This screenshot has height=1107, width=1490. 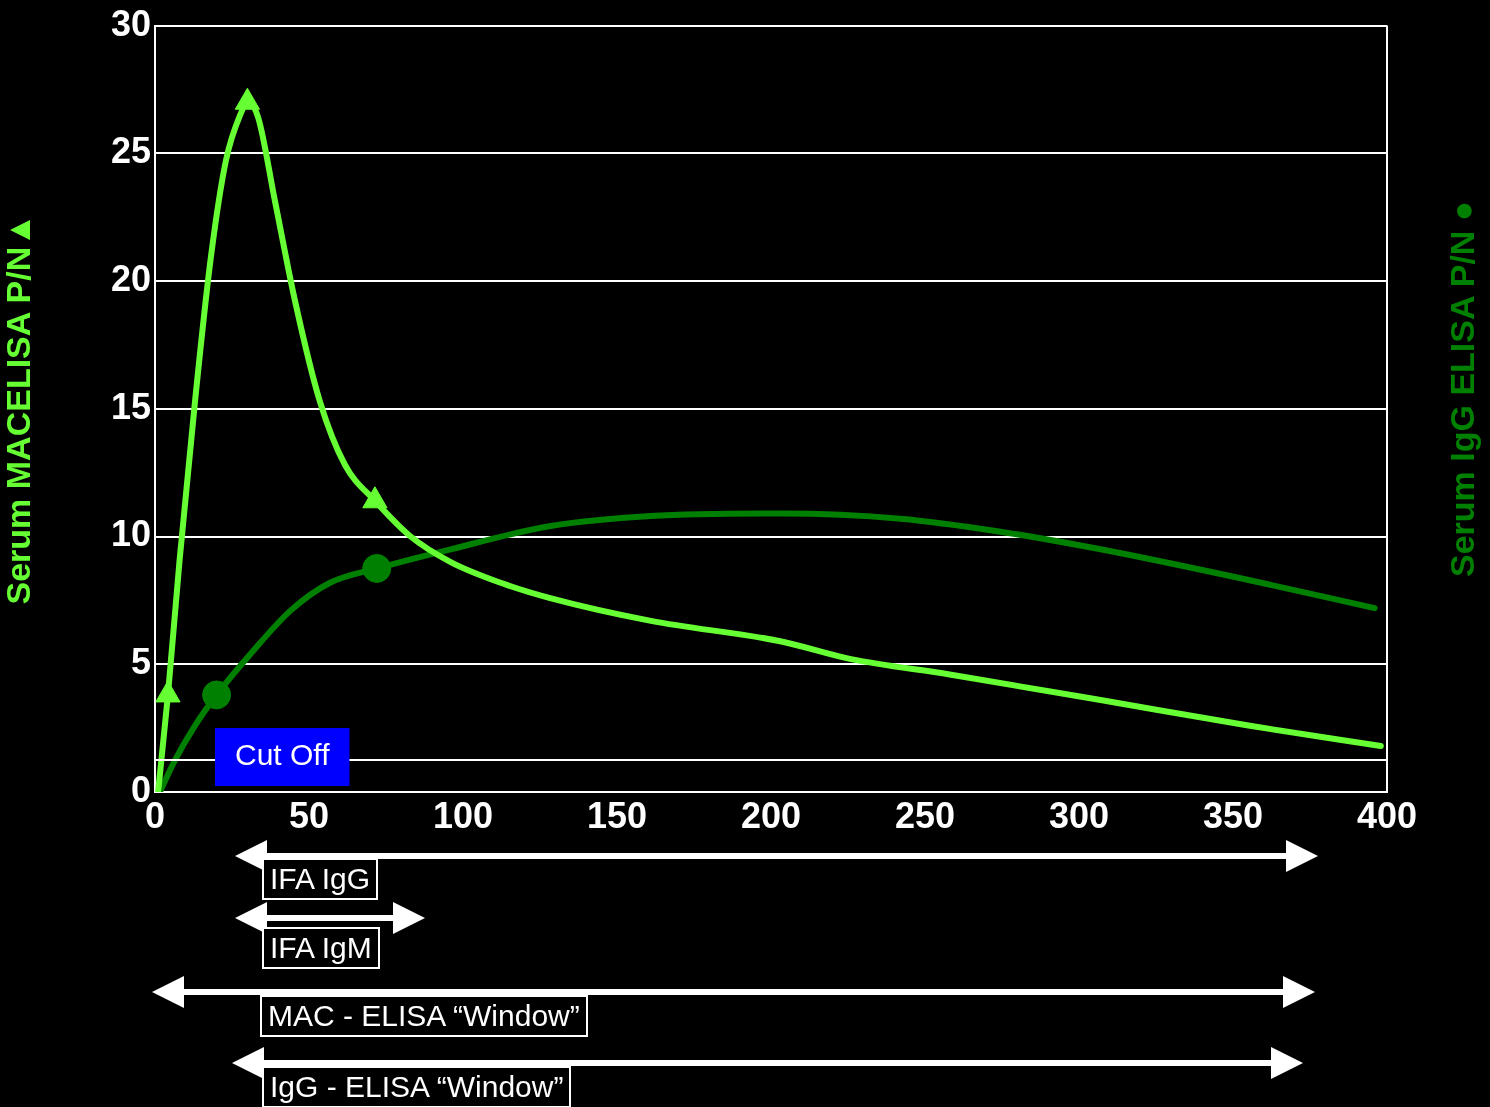 I want to click on y-axis-title: Serum MACELISA P/N▲, so click(x=18, y=409).